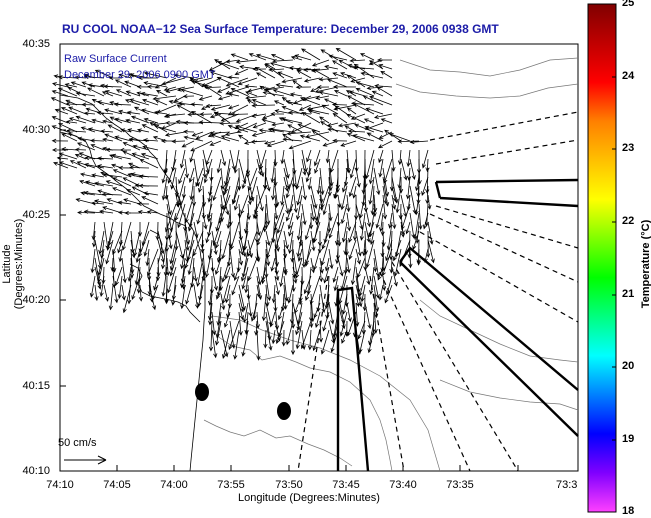 The image size is (651, 518). What do you see at coordinates (140, 75) in the screenshot?
I see `vector-legend-line2: December 29, 2006 0900 GMT` at bounding box center [140, 75].